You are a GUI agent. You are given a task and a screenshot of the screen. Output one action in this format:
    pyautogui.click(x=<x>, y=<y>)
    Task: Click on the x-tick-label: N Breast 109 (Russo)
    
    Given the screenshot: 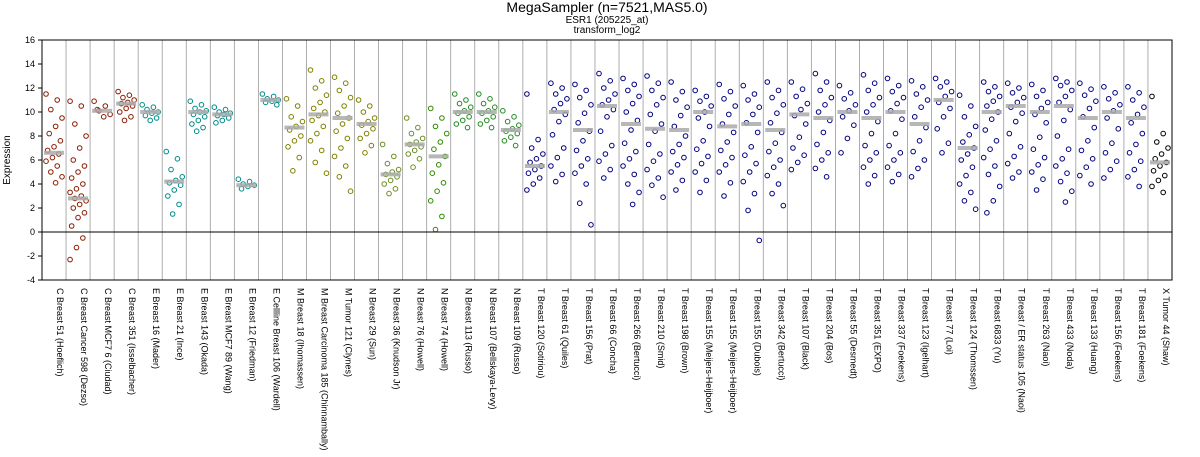 What is the action you would take?
    pyautogui.click(x=517, y=331)
    